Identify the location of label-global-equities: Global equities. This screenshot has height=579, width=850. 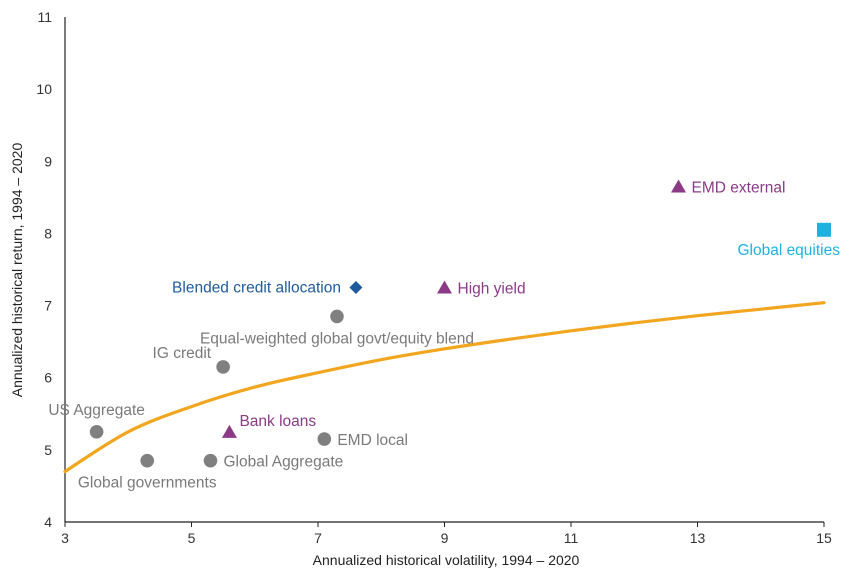
(788, 250).